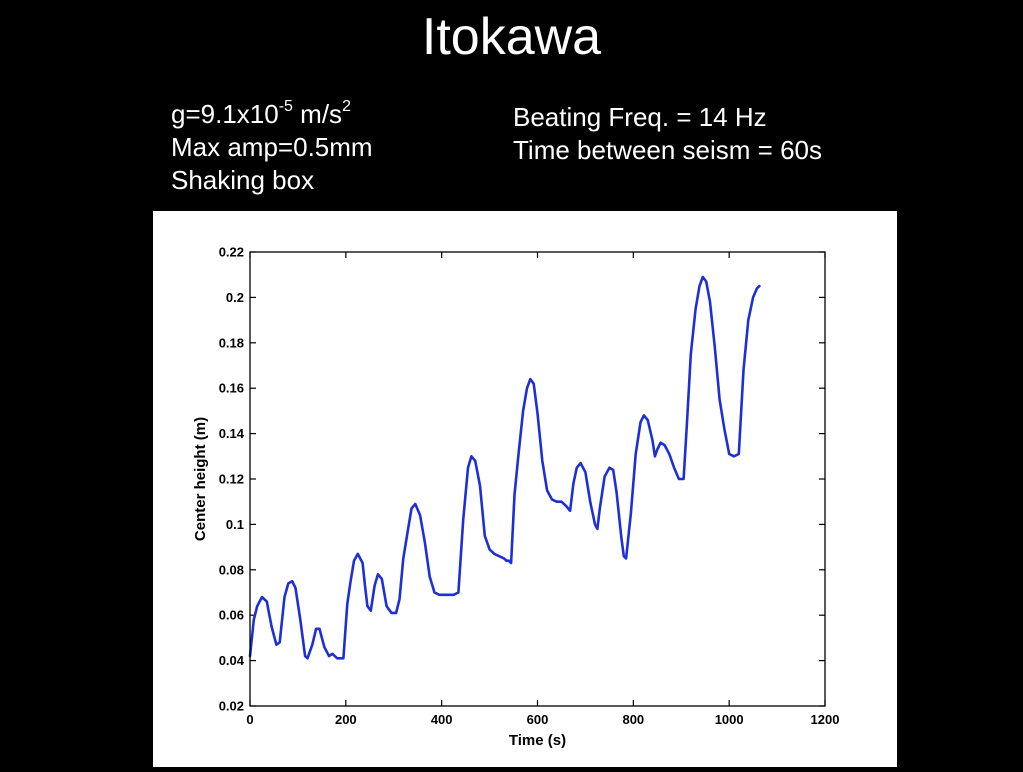  I want to click on time-between-line: Time between seism = 60s, so click(668, 150).